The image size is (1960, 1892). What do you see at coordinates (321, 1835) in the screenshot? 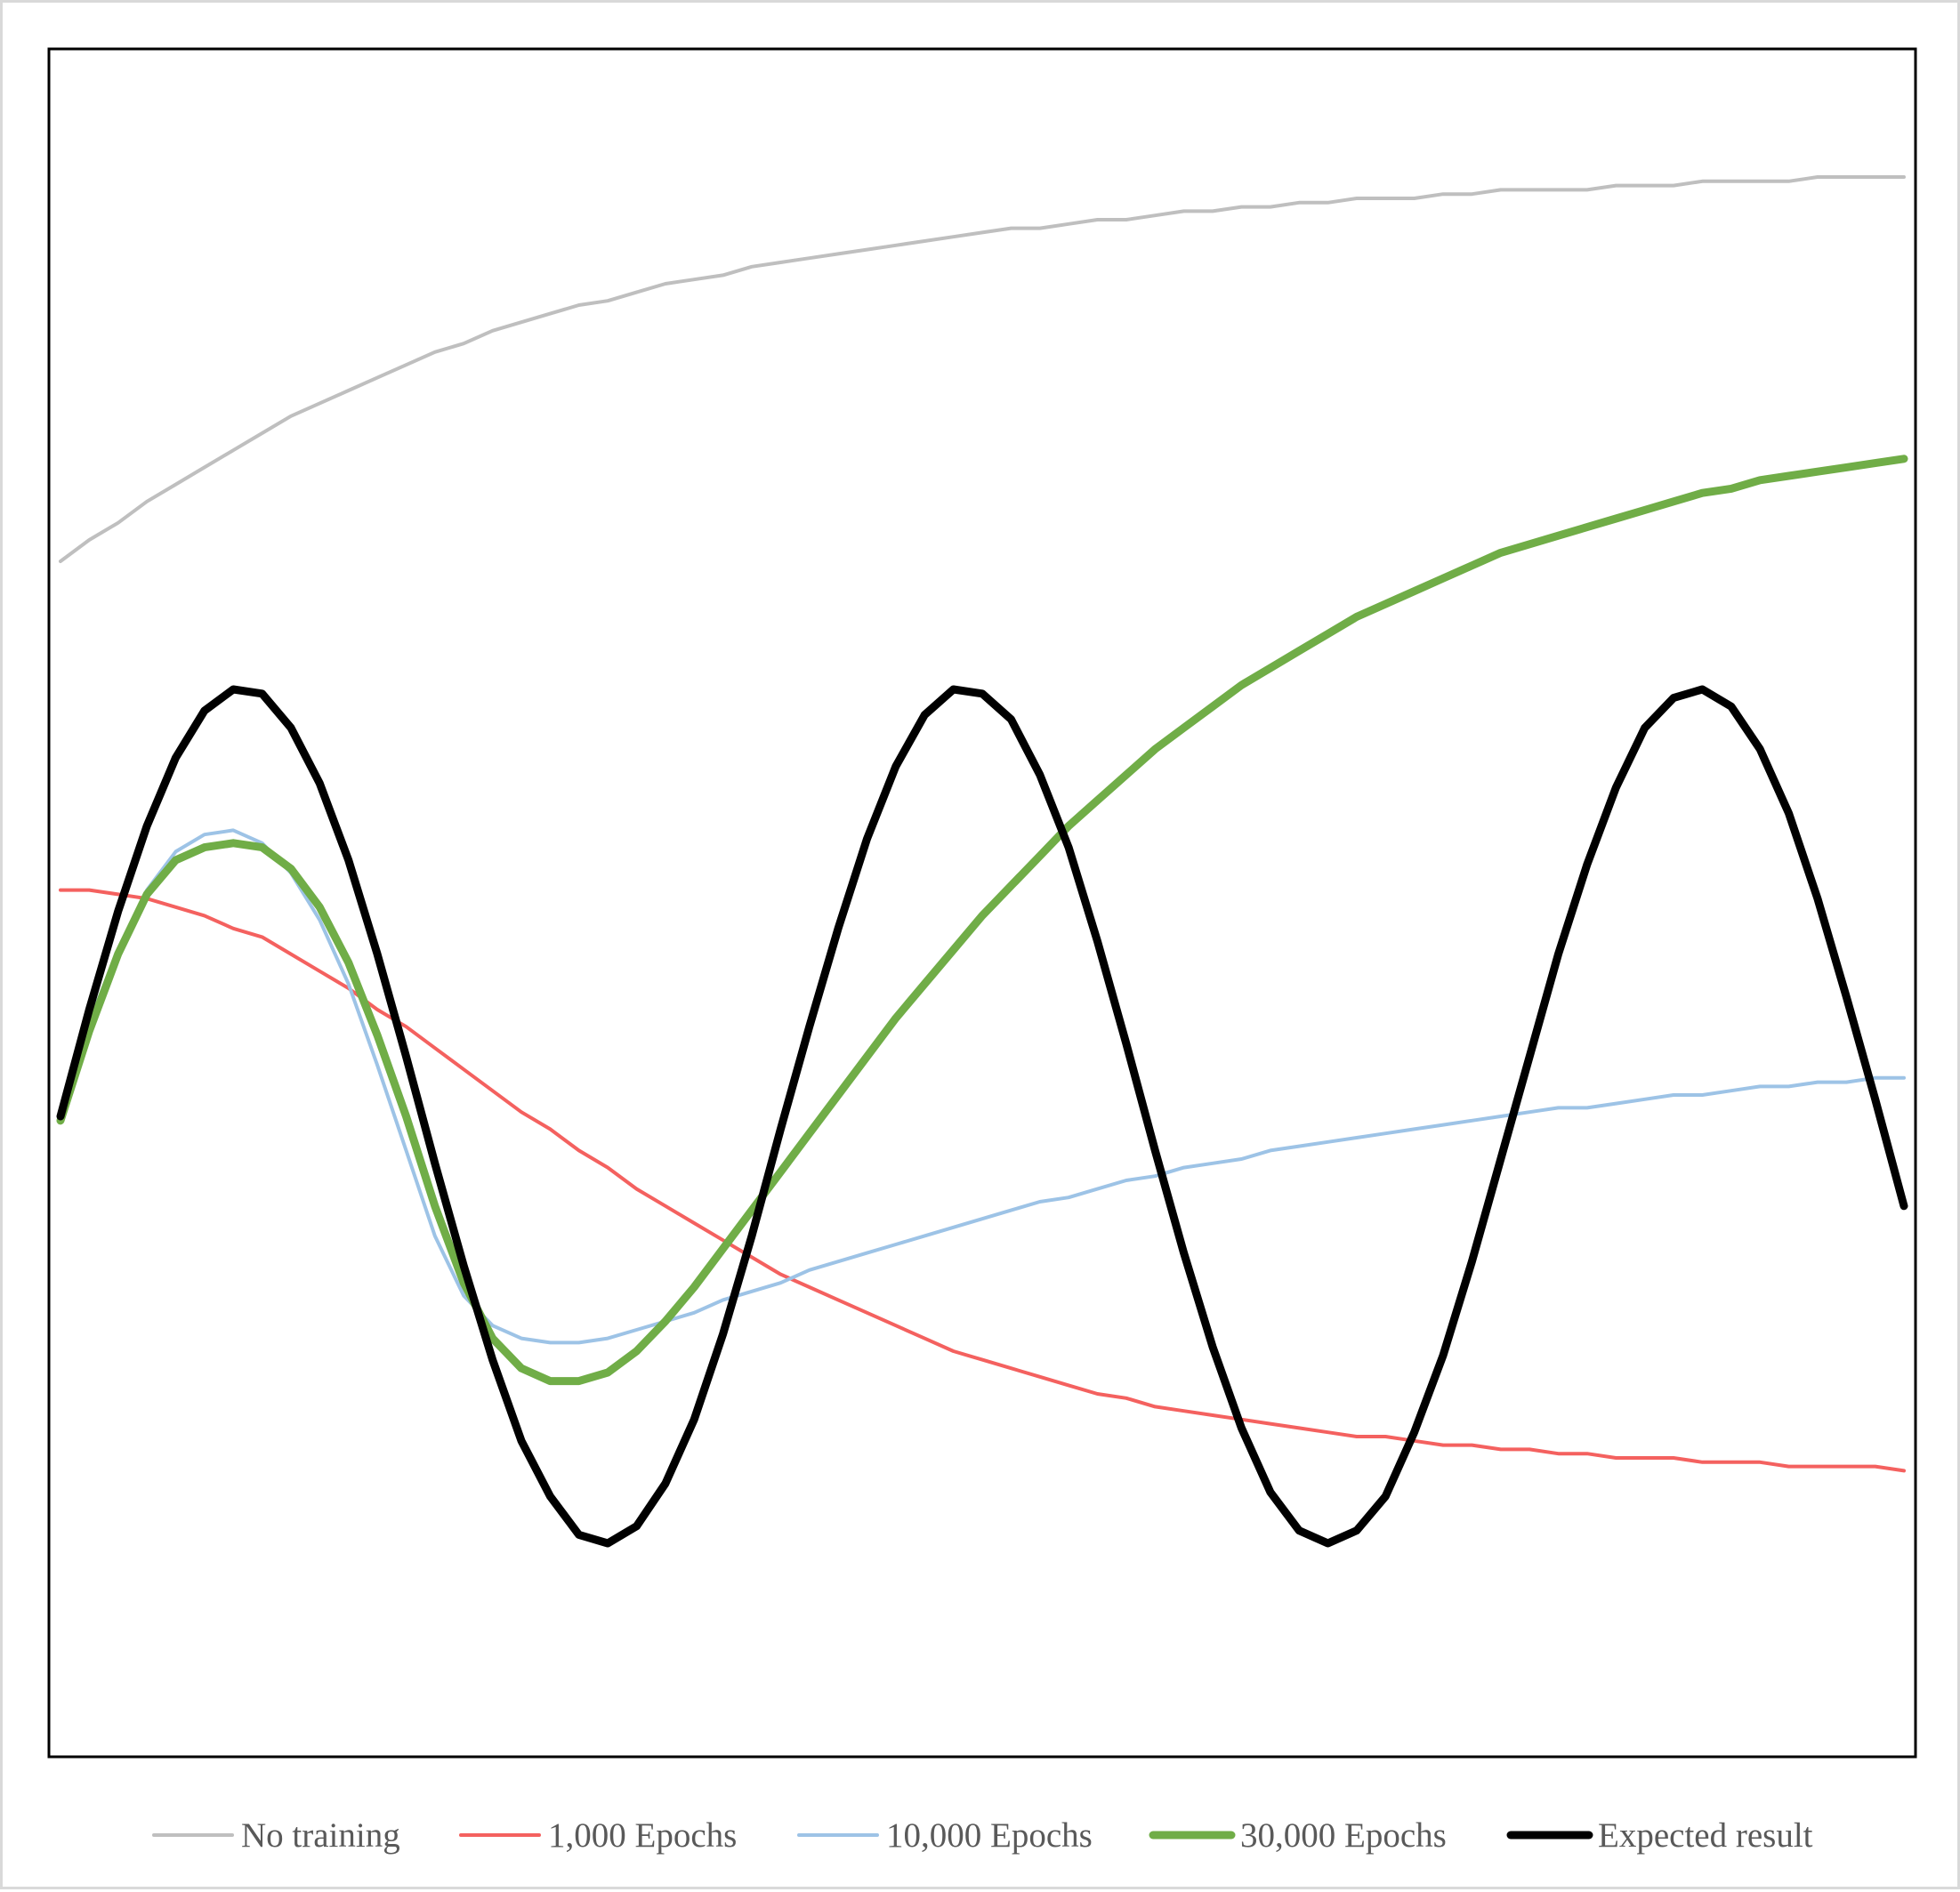
I see `legend-label-no-training: No training` at bounding box center [321, 1835].